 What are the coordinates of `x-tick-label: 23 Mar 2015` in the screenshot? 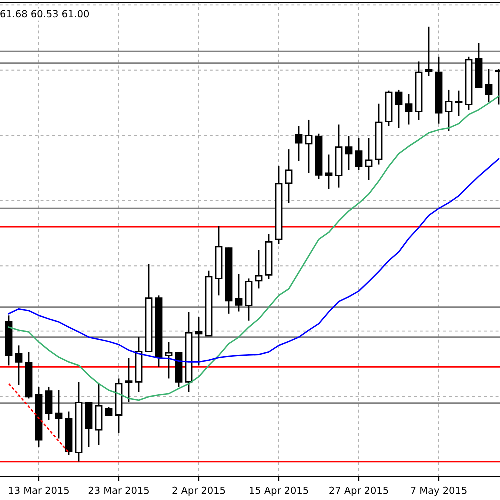 It's located at (118, 490).